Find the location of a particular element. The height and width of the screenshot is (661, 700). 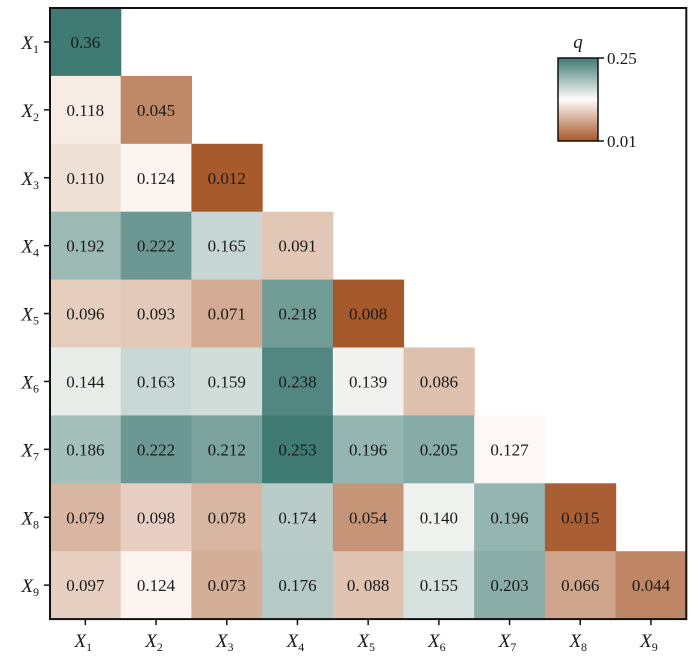

y-tick-label-sub-1: 1 is located at coordinates (36, 49).